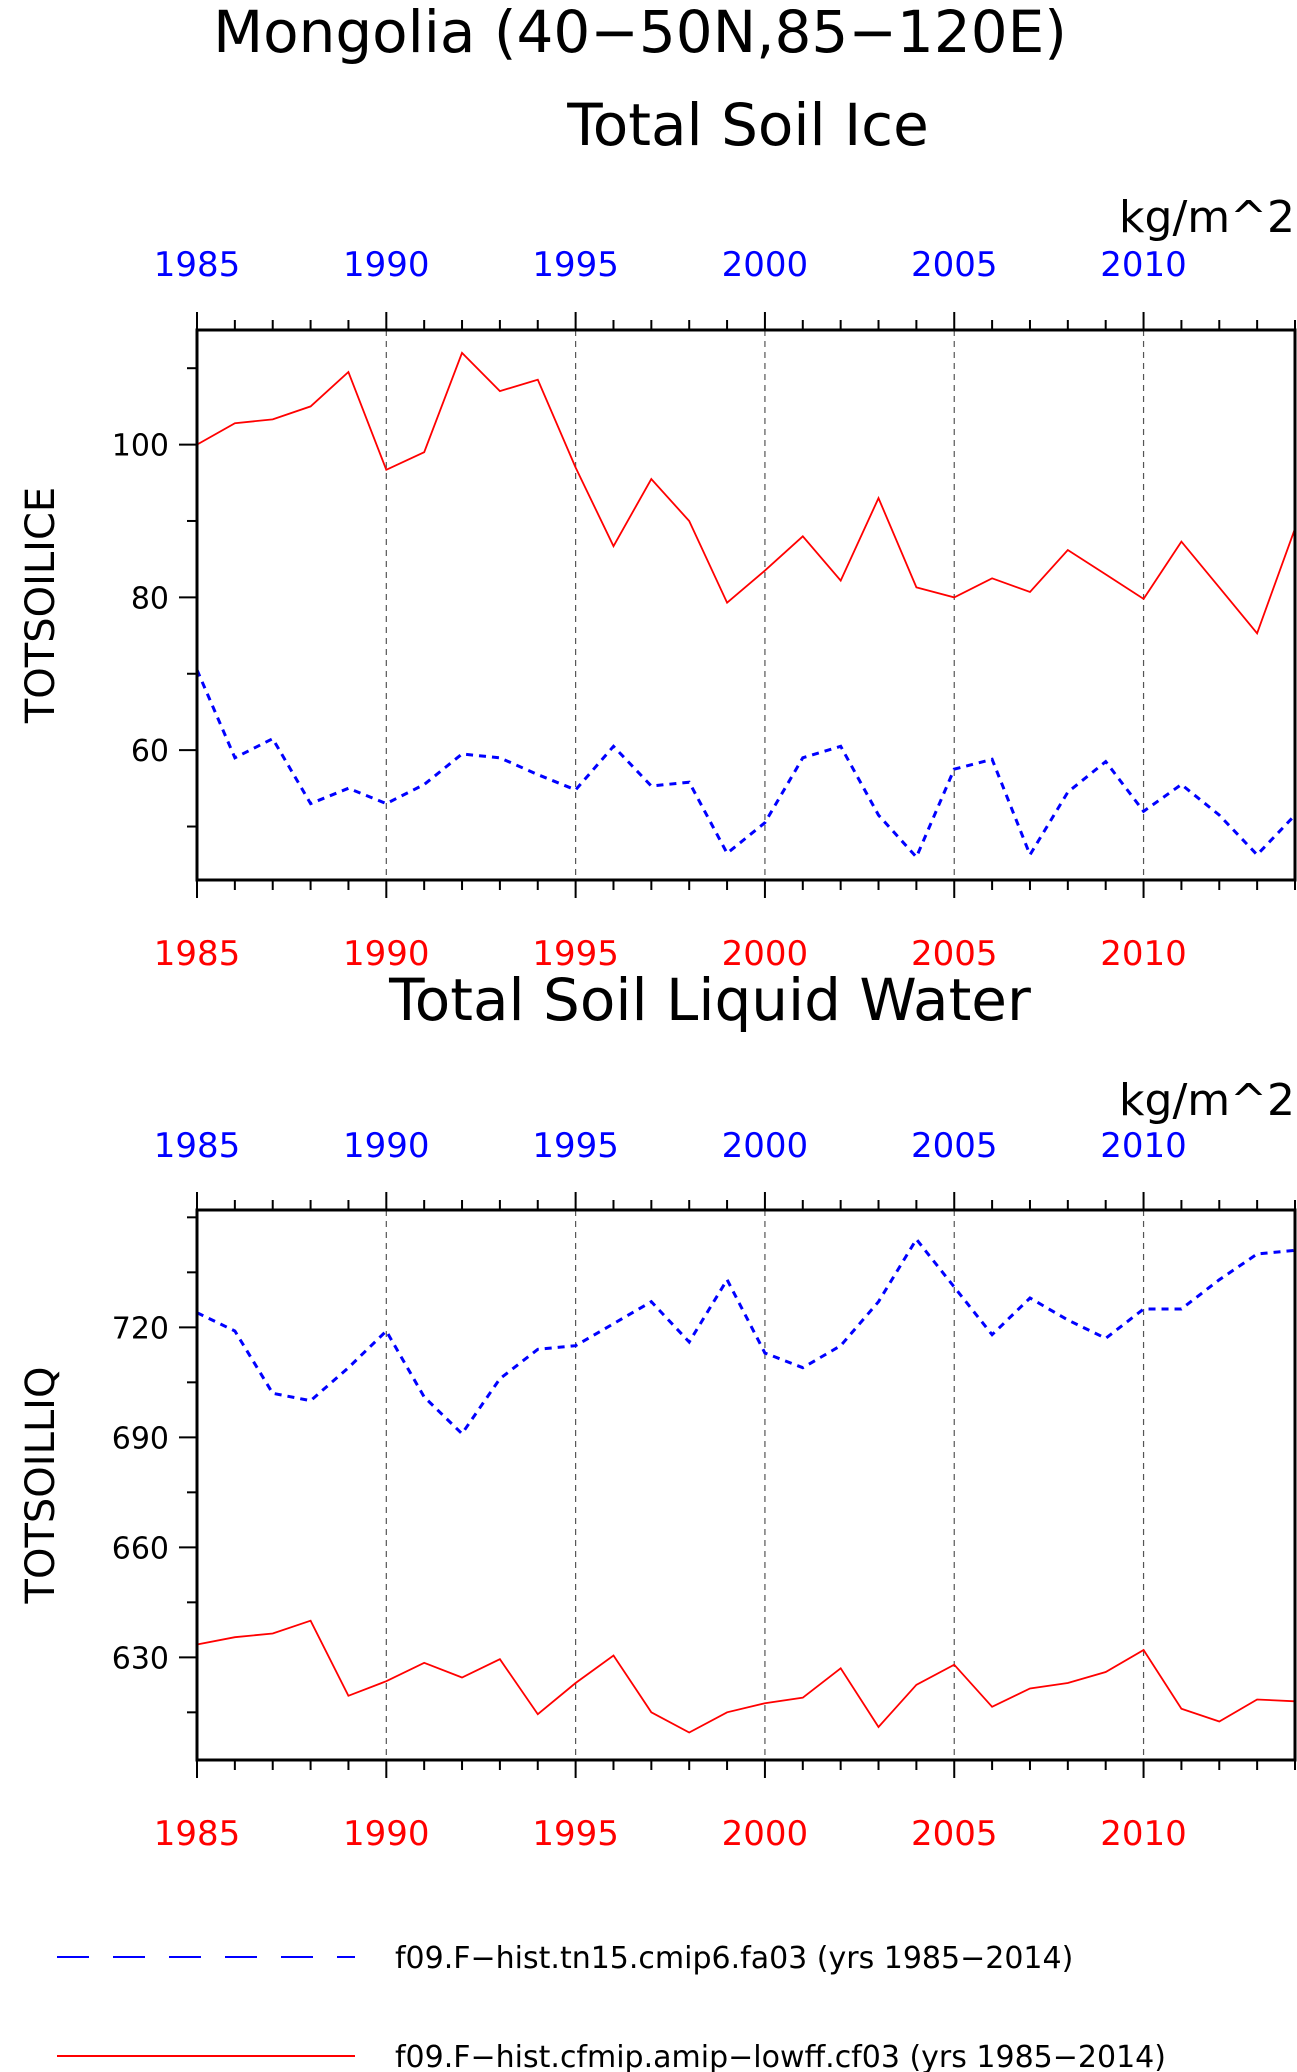 The width and height of the screenshot is (1297, 2072). I want to click on y-tick-label: 100, so click(140, 446).